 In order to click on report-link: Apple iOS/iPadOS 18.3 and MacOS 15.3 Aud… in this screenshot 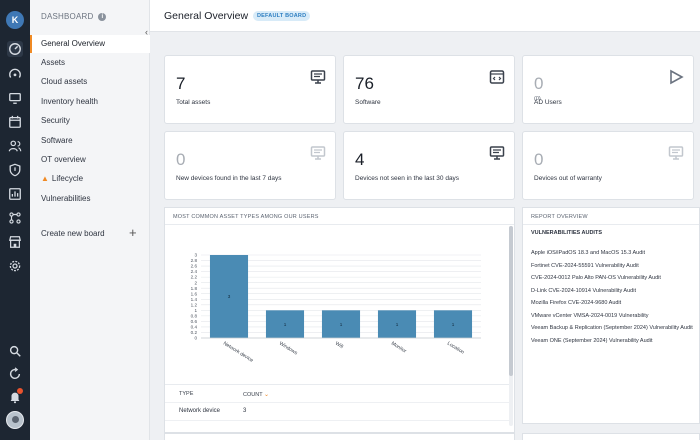, I will do `click(588, 253)`.